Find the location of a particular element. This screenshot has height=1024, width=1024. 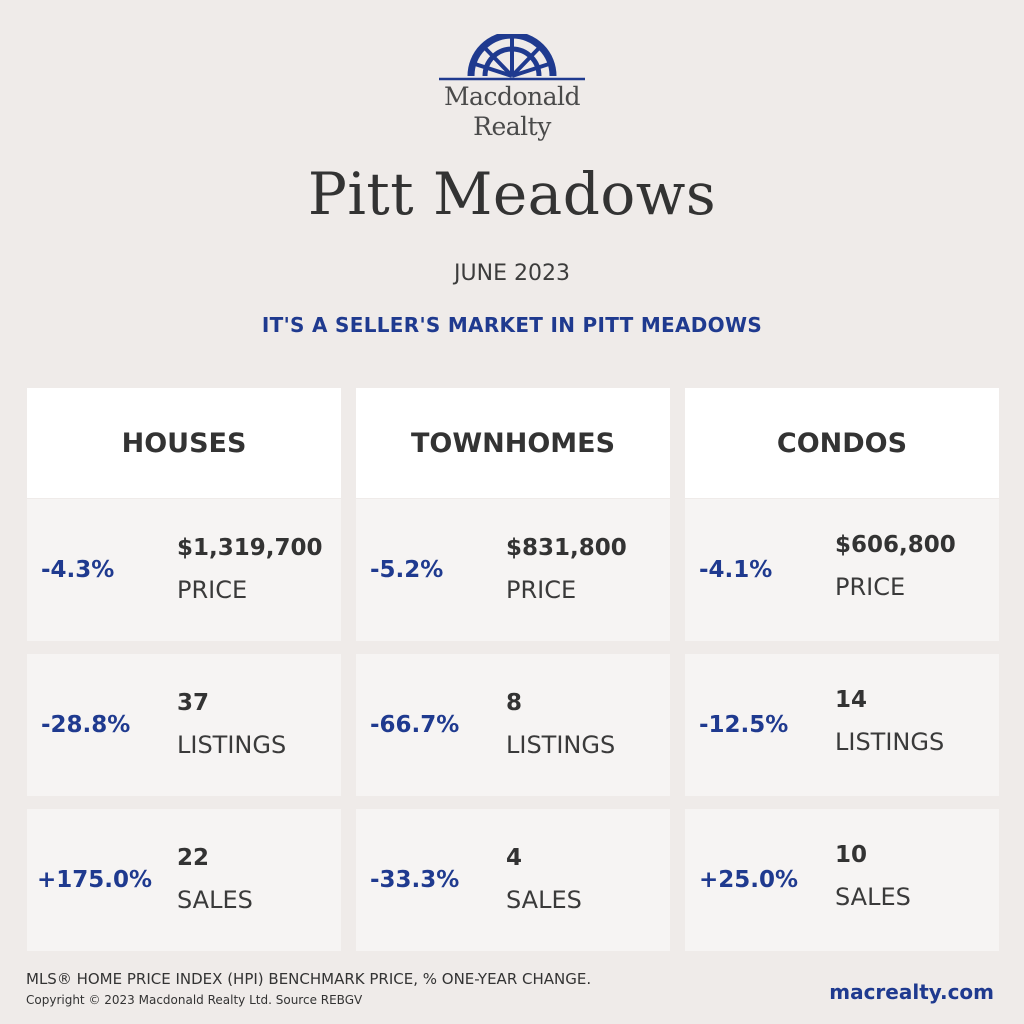

logo-line-2: Realty is located at coordinates (512, 126).